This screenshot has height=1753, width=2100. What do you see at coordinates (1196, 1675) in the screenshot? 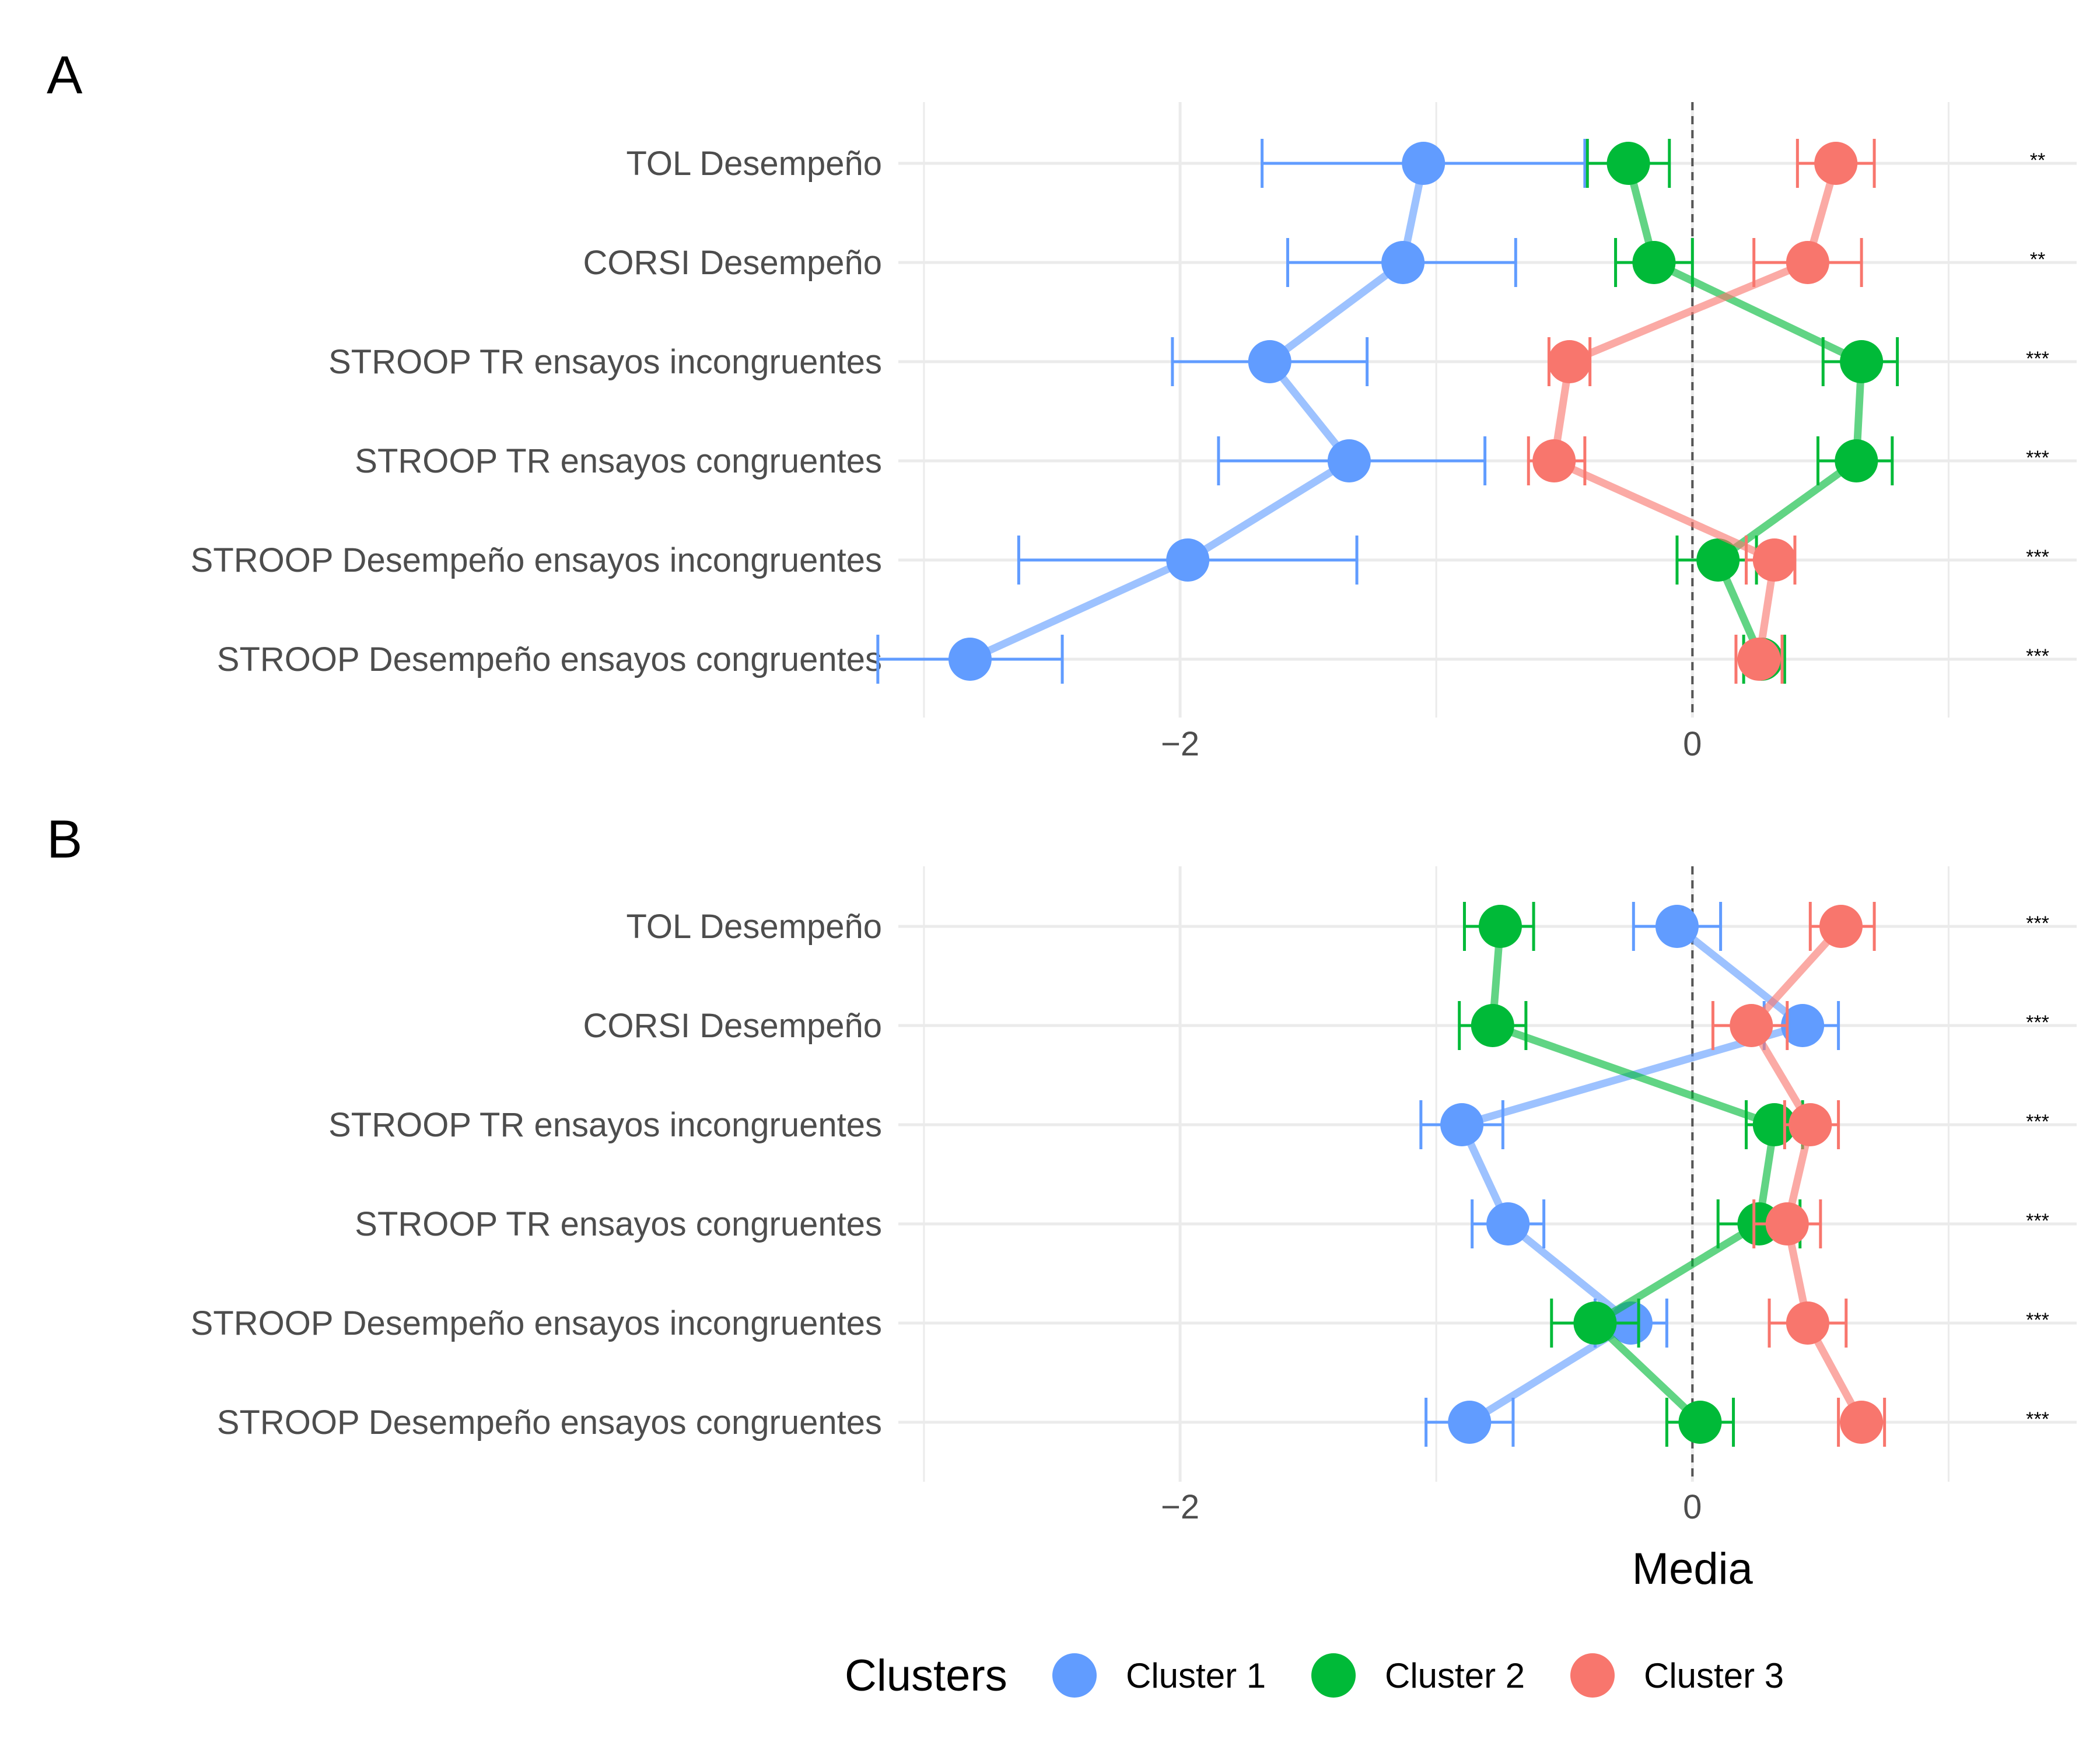
I see `legend-label: Cluster 1` at bounding box center [1196, 1675].